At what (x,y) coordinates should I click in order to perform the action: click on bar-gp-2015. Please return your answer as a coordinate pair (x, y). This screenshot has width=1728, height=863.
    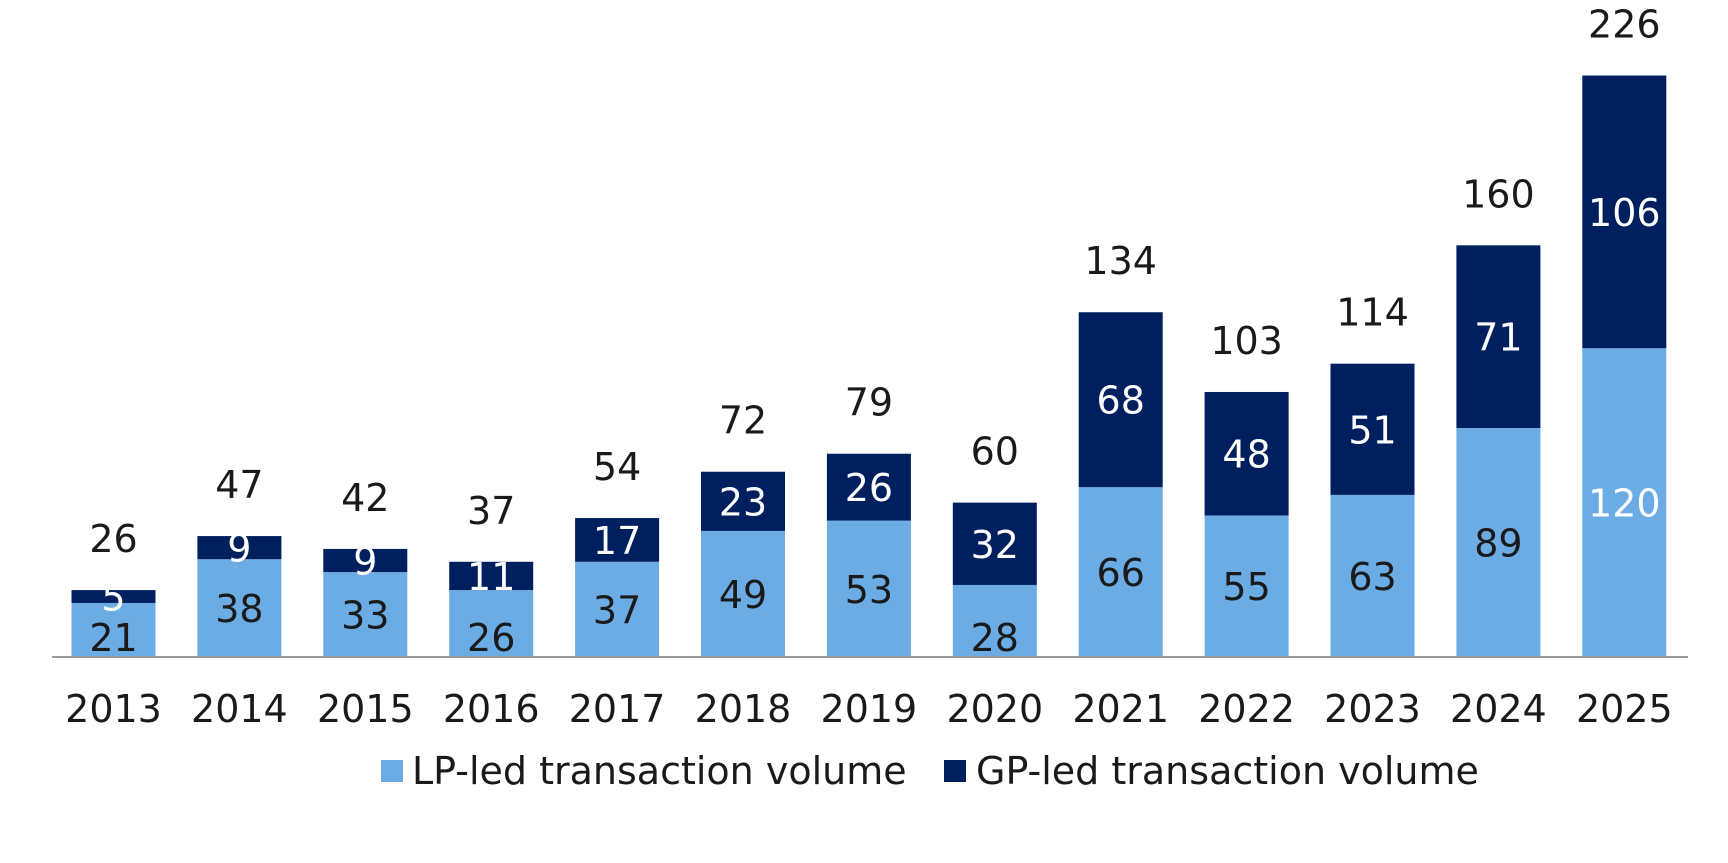
    Looking at the image, I should click on (365, 560).